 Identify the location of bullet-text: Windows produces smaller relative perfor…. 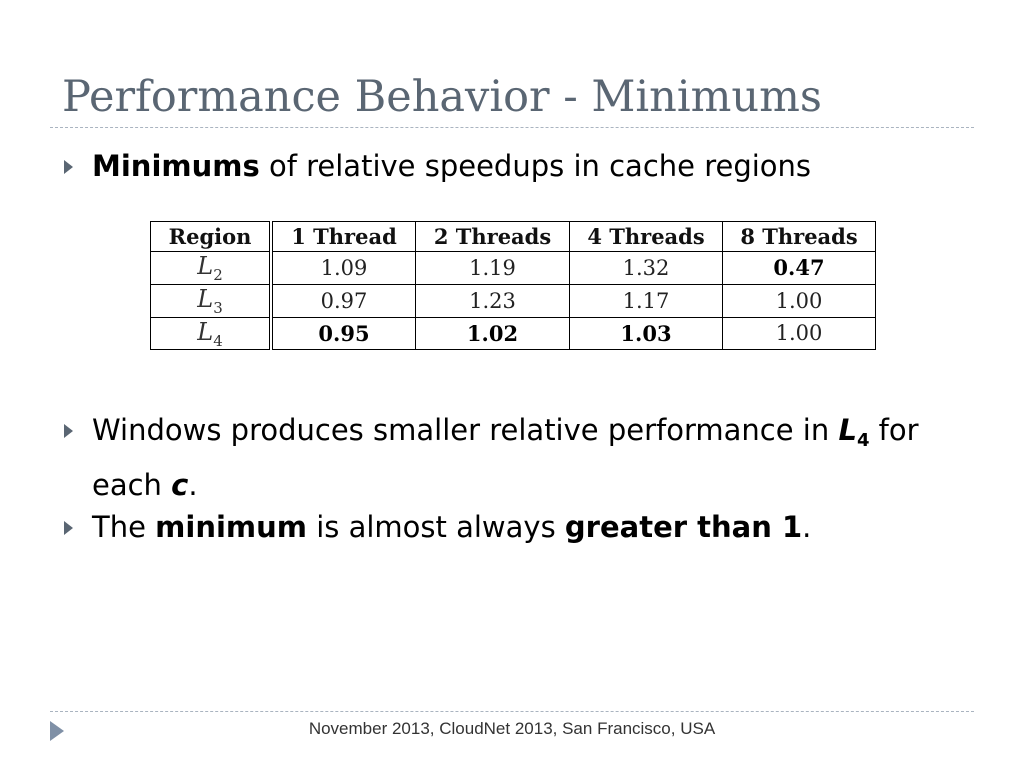
(465, 430).